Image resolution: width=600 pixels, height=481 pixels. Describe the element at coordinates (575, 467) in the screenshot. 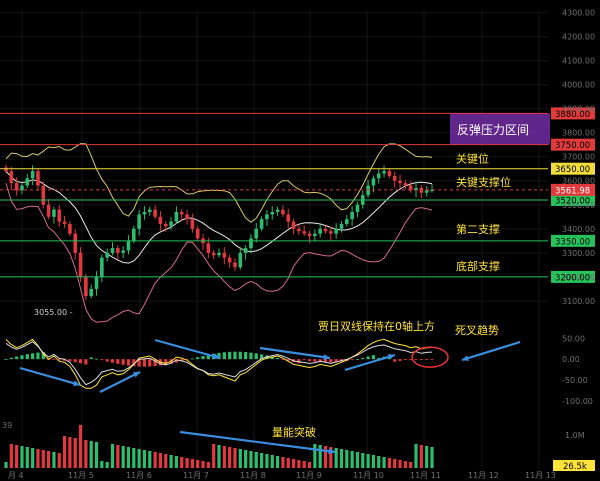

I see `volume-current-label: 26.5k` at that location.